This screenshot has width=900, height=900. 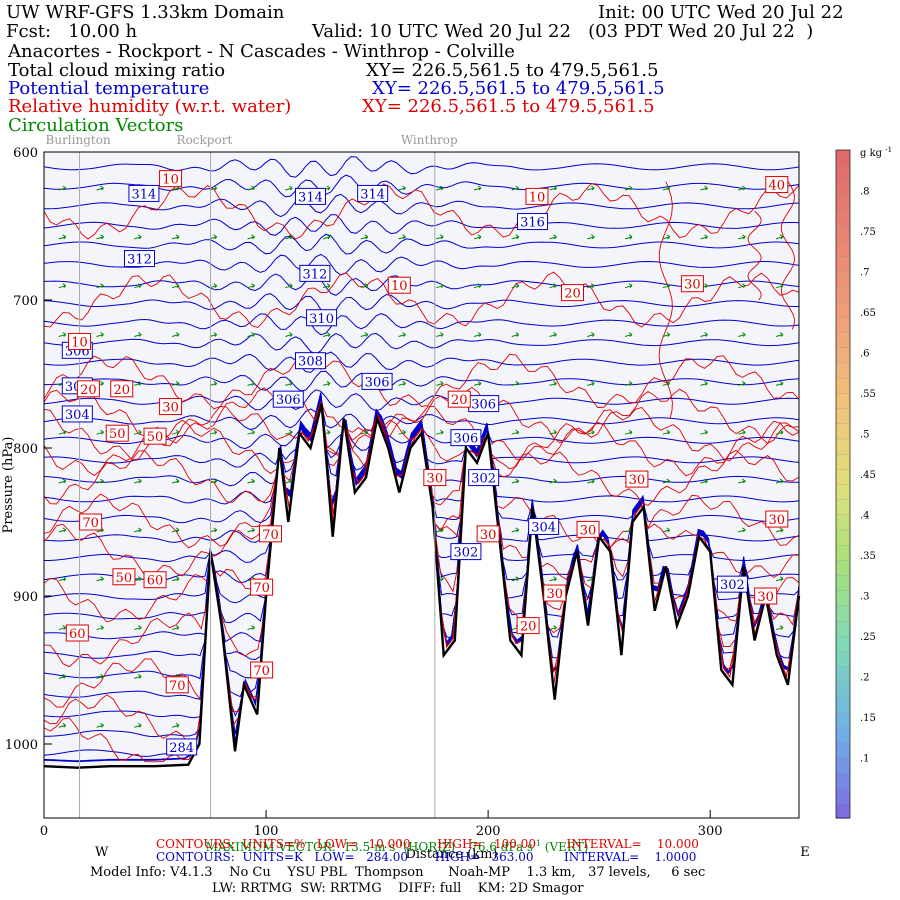 I want to click on theta-contour-line, so click(x=421, y=225).